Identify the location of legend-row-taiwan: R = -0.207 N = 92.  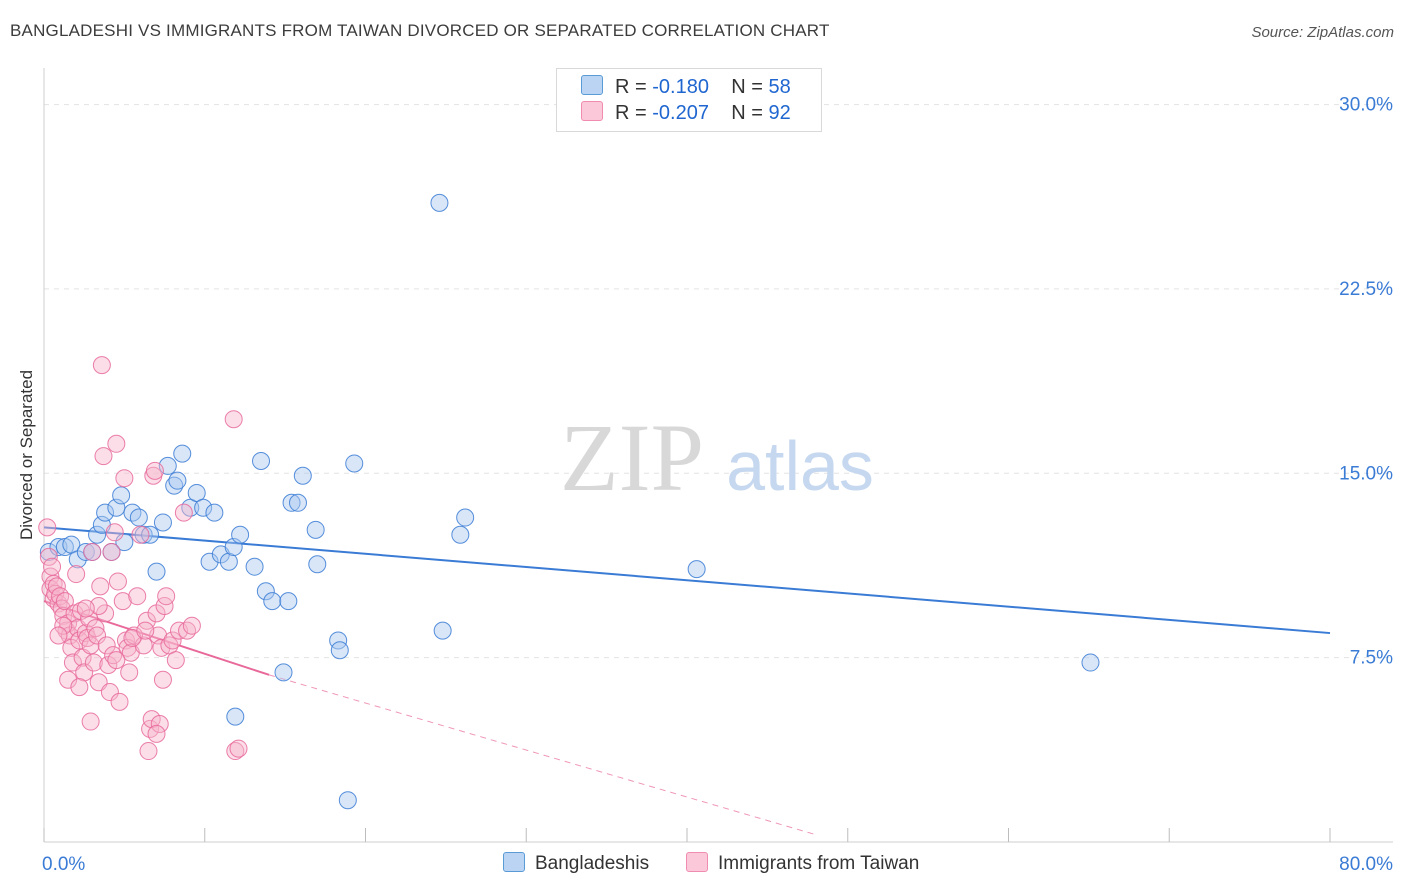
(686, 114).